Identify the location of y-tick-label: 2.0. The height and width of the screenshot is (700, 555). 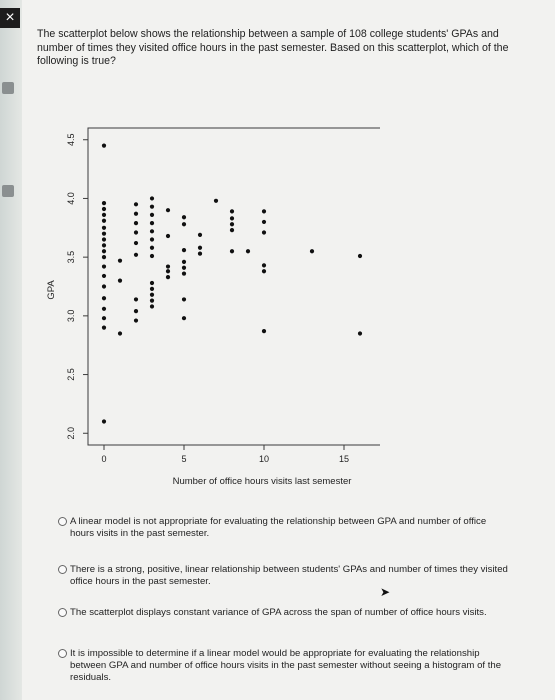
(71, 433).